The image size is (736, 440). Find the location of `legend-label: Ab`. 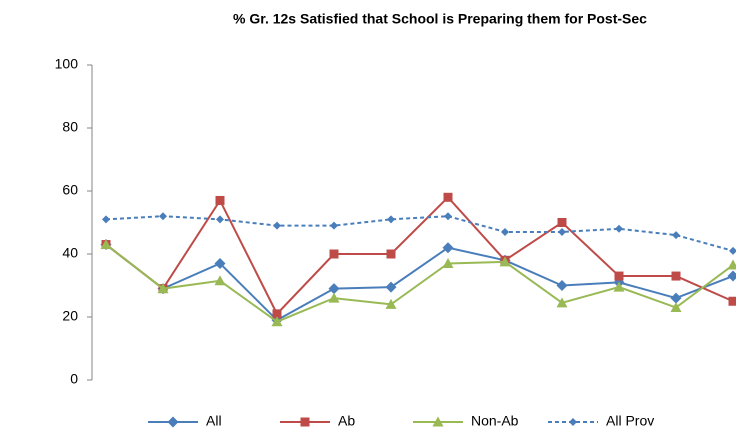

legend-label: Ab is located at coordinates (346, 421).